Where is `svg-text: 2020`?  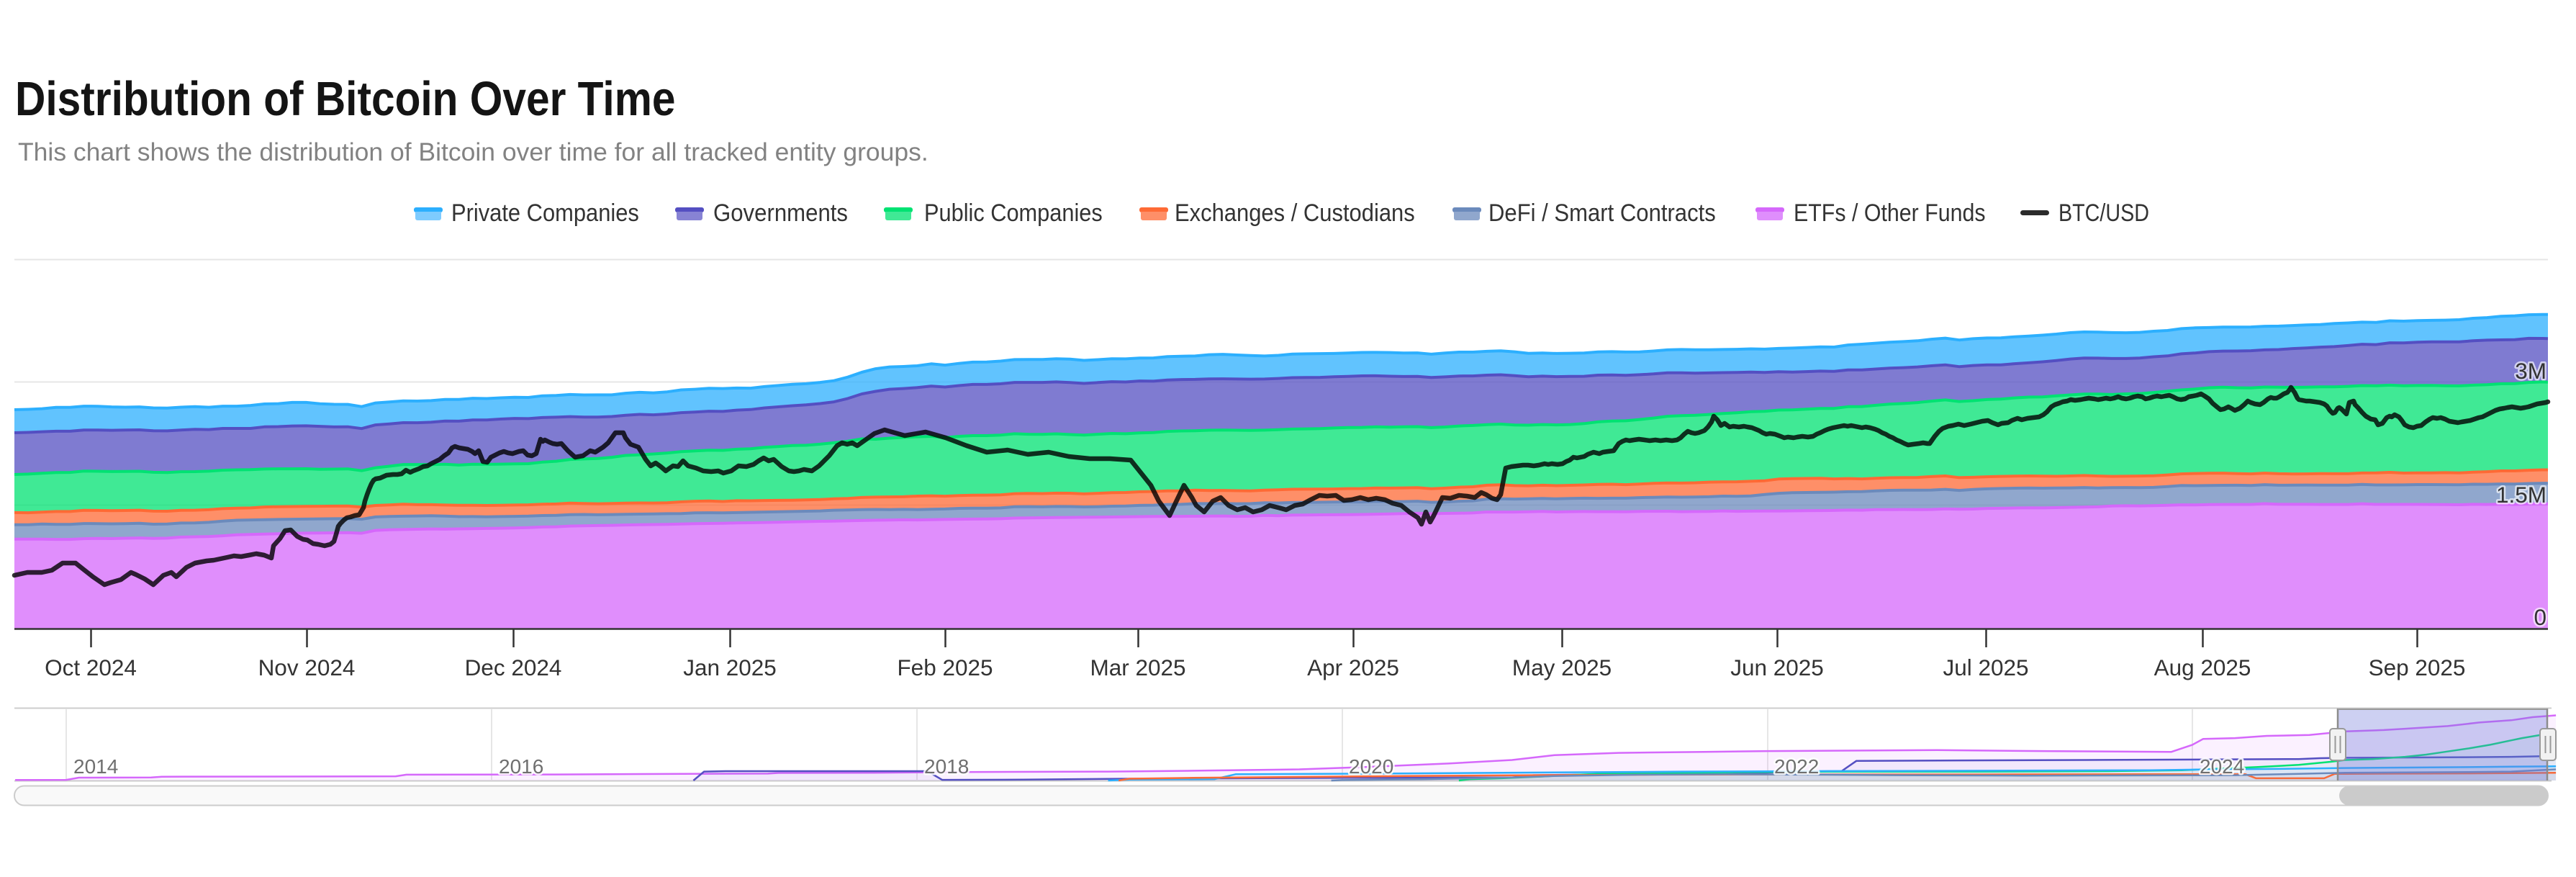 svg-text: 2020 is located at coordinates (1371, 766).